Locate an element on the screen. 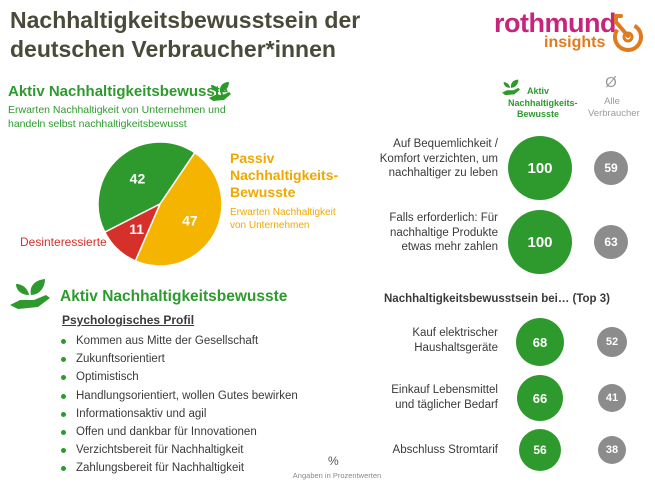 This screenshot has width=655, height=488. list-item: Zahlungsbereit für Nachhaltigkeit is located at coordinates (179, 468).